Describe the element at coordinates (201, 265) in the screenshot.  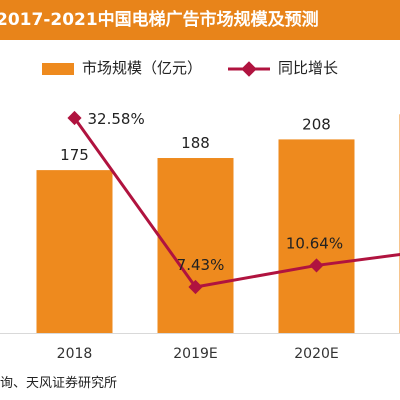
I see `growth-value-label: 7.43%` at that location.